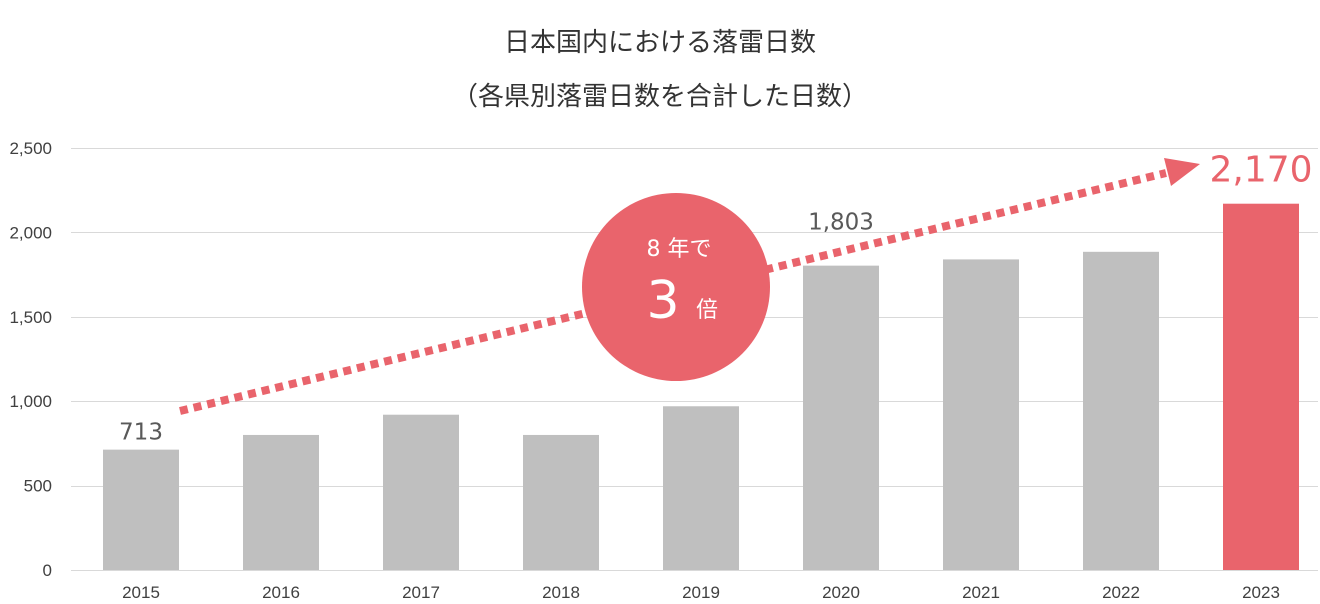 The height and width of the screenshot is (604, 1320). What do you see at coordinates (1260, 170) in the screenshot?
I see `data-label-2023: 2,170` at bounding box center [1260, 170].